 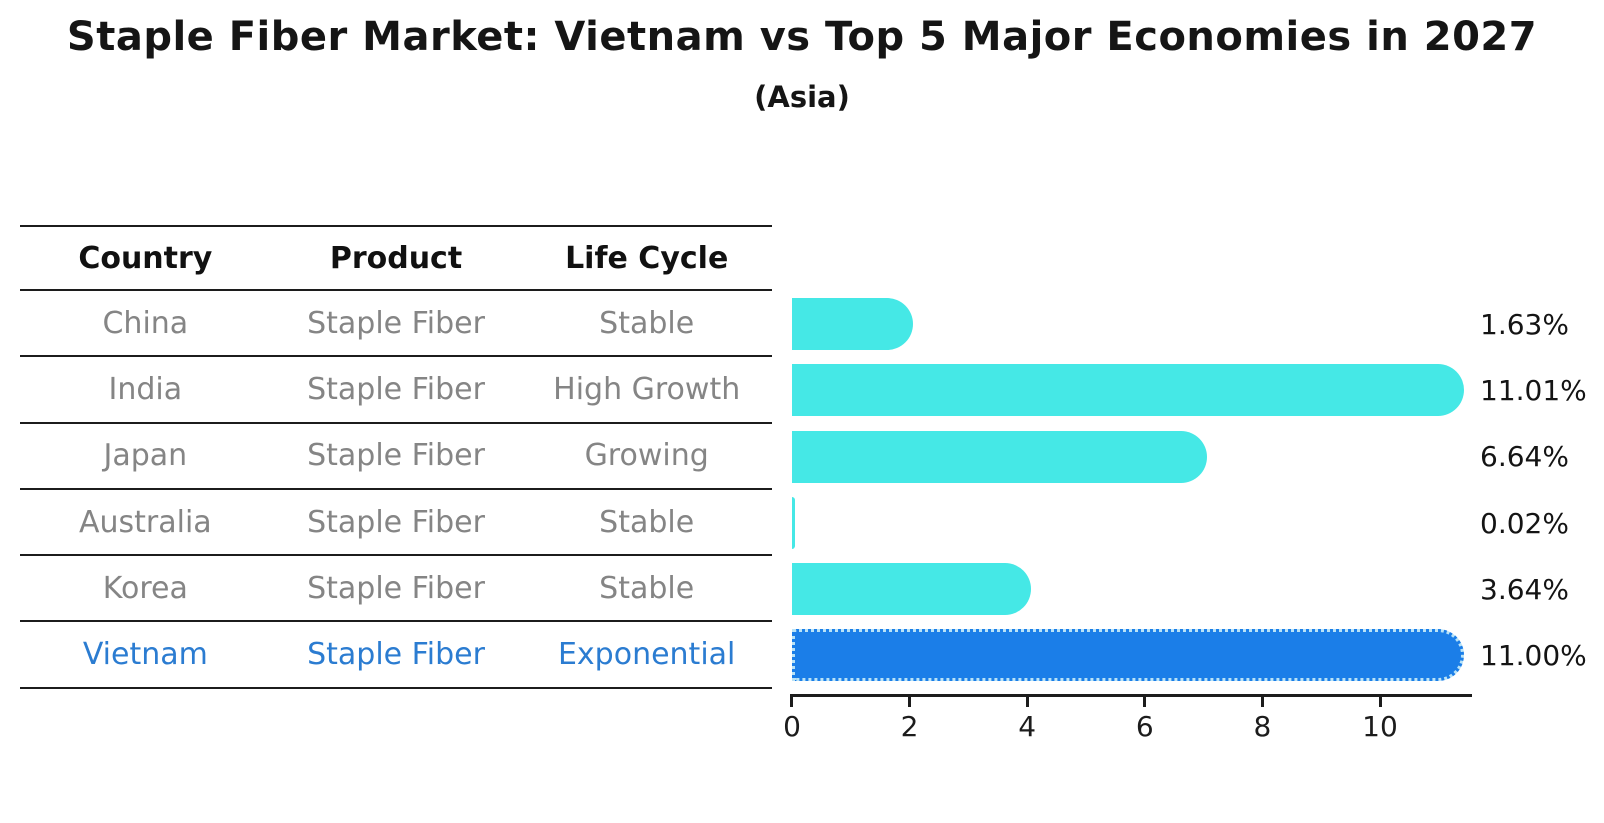 What do you see at coordinates (1524, 589) in the screenshot?
I see `value-label-korea: 3.64%` at bounding box center [1524, 589].